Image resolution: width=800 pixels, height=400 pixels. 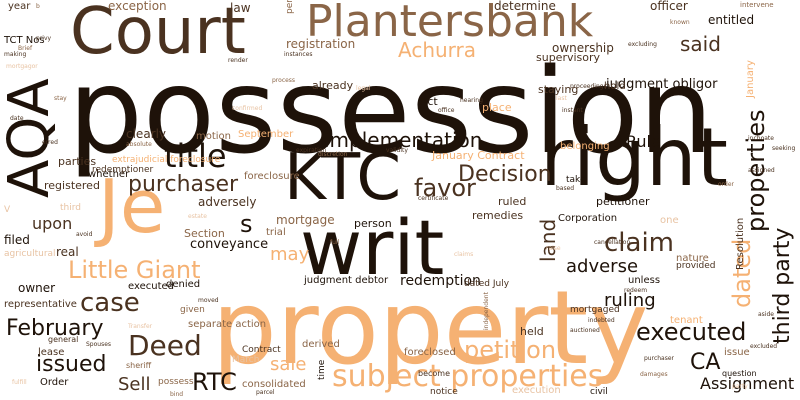 I want to click on word-based: certificate, so click(x=433, y=198).